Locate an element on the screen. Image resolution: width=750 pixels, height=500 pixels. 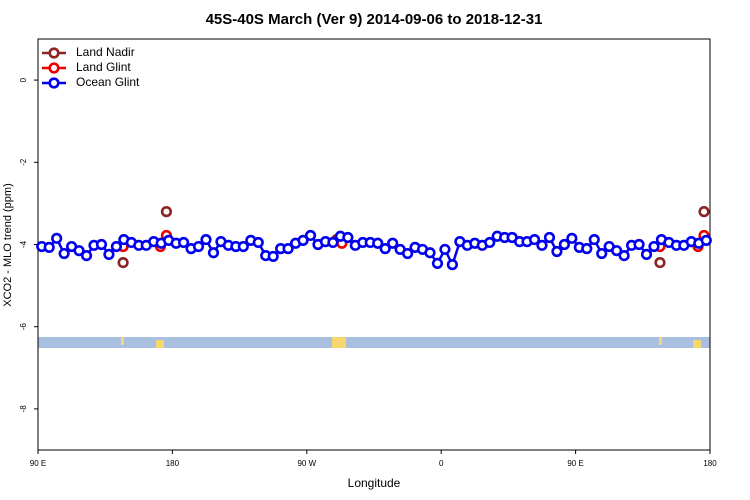
y-tick-label: -8 is located at coordinates (23, 409).